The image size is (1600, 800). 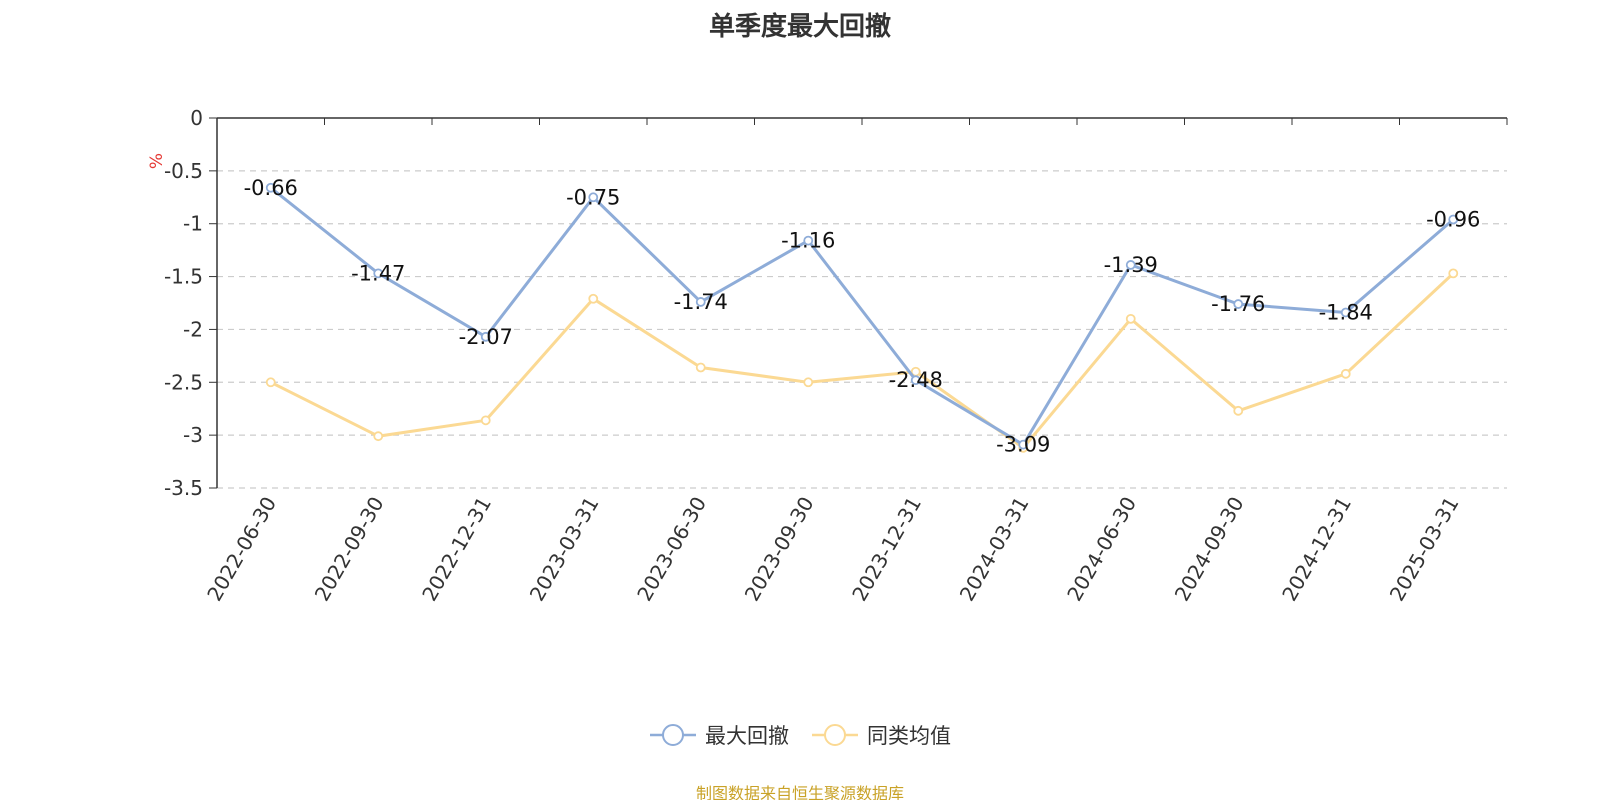 What do you see at coordinates (183, 488) in the screenshot?
I see `y-tick-label: -3.5` at bounding box center [183, 488].